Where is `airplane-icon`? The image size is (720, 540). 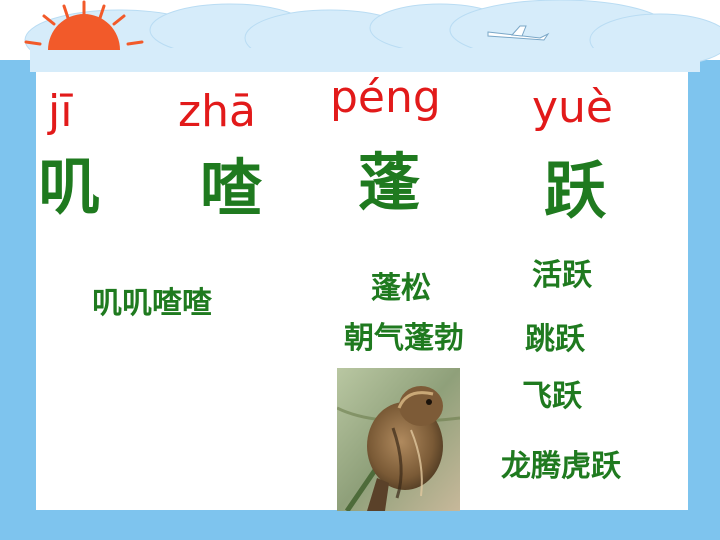 airplane-icon is located at coordinates (518, 33).